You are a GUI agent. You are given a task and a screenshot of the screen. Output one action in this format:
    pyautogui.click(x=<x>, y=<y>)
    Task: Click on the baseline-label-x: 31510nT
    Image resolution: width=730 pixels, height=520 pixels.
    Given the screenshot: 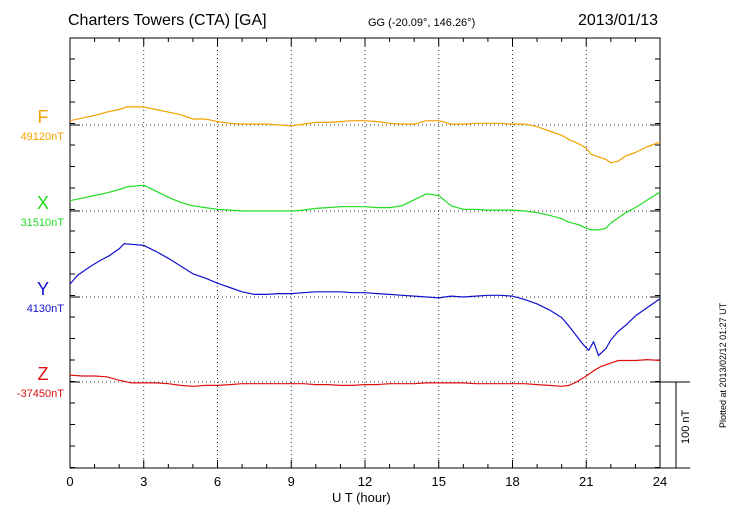 What is the action you would take?
    pyautogui.click(x=42, y=223)
    